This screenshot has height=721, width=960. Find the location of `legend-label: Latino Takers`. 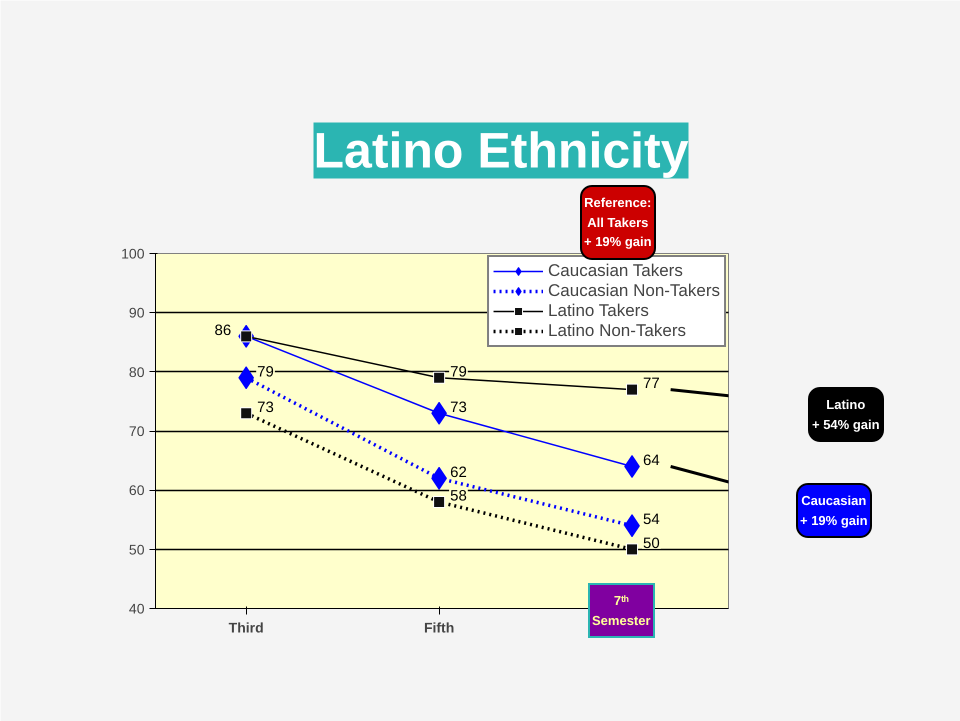

legend-label: Latino Takers is located at coordinates (598, 311).